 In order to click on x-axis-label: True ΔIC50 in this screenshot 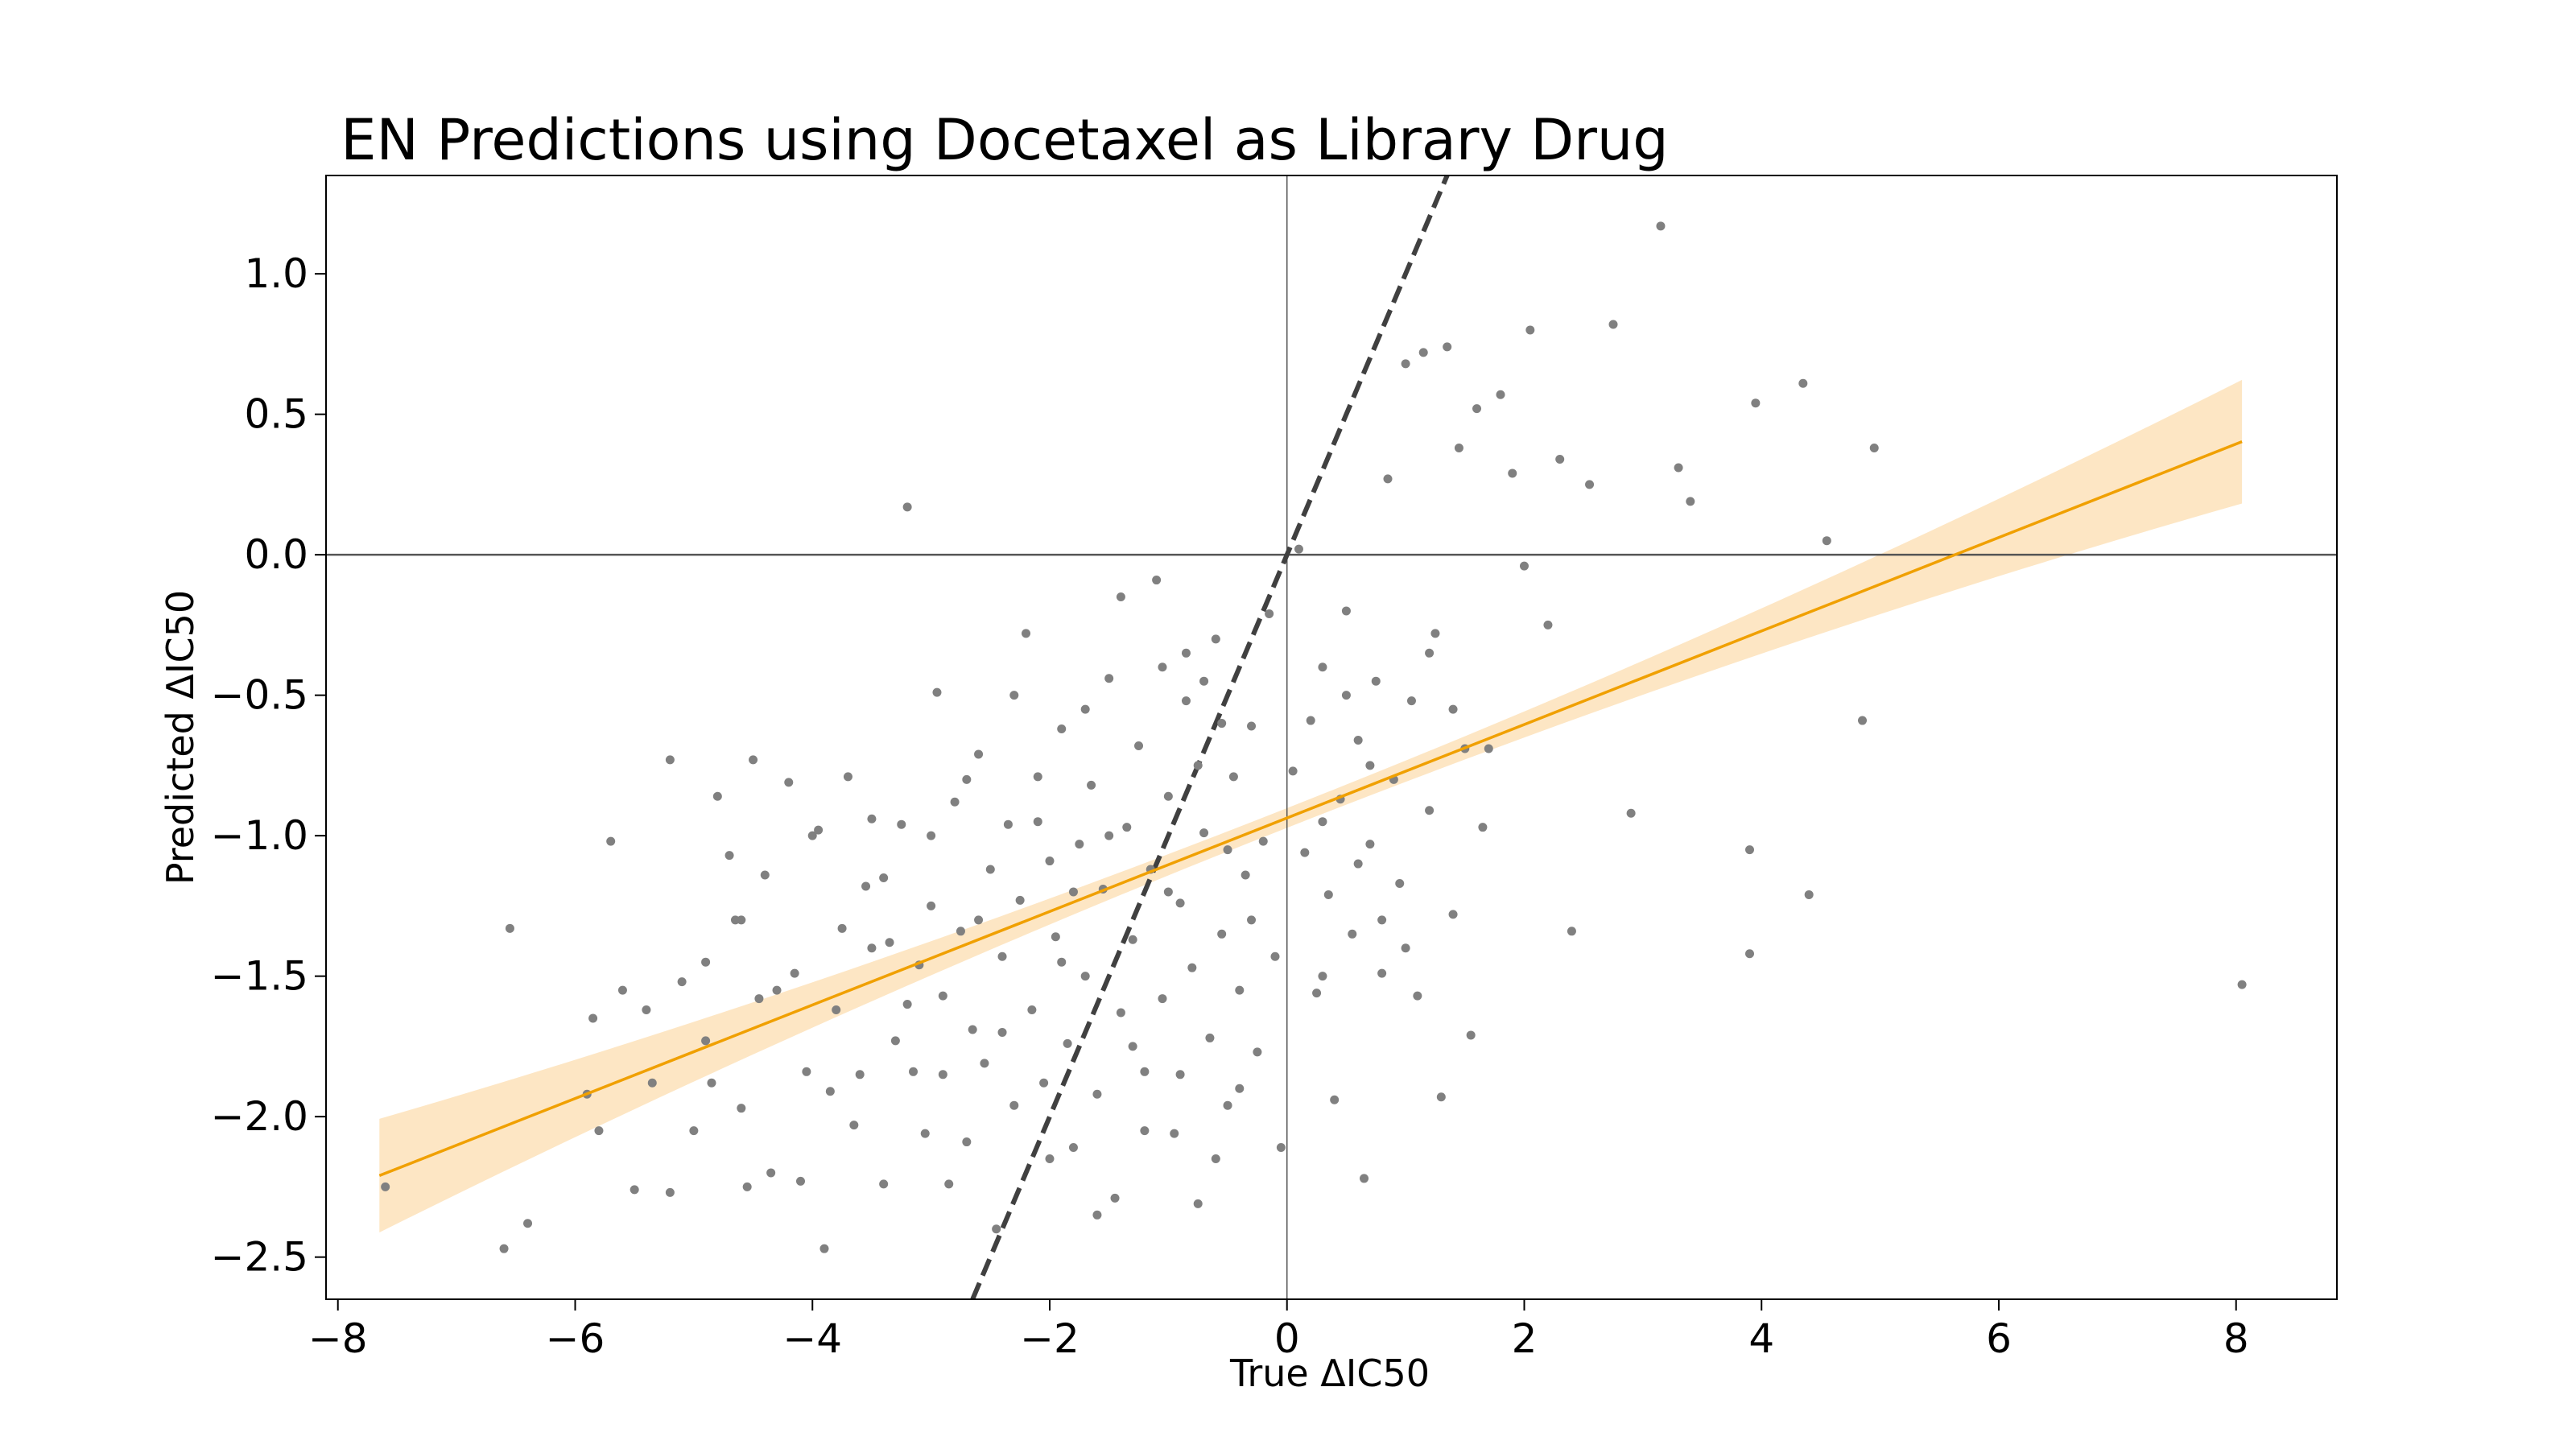, I will do `click(1329, 1373)`.